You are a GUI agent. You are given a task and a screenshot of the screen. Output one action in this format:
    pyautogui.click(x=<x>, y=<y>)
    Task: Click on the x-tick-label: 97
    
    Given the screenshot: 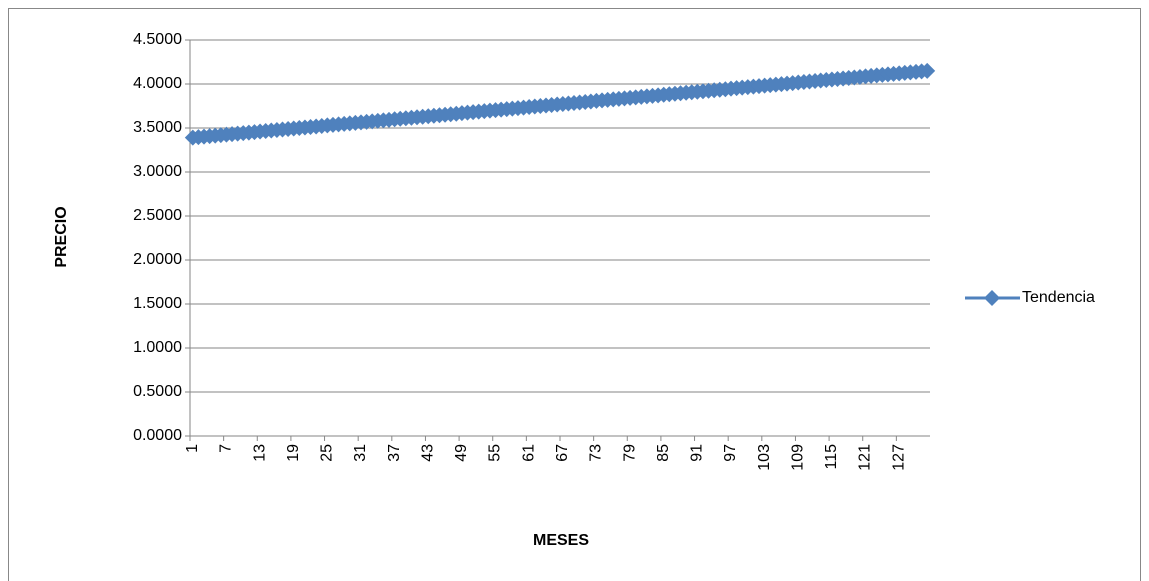 What is the action you would take?
    pyautogui.click(x=730, y=453)
    